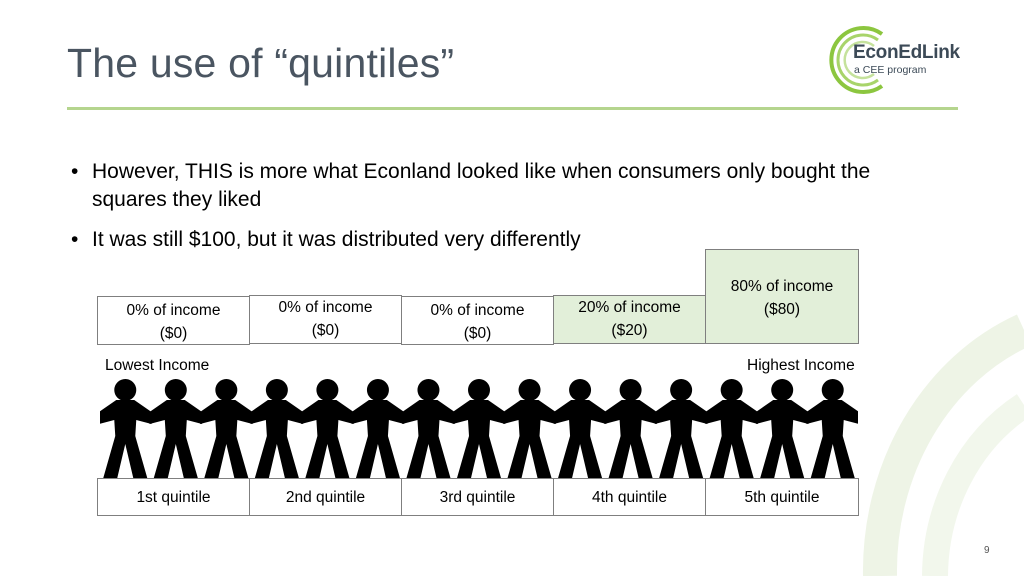 This screenshot has height=576, width=1024. Describe the element at coordinates (173, 320) in the screenshot. I see `income-box-quintile-1: 0% of income ($0)` at that location.